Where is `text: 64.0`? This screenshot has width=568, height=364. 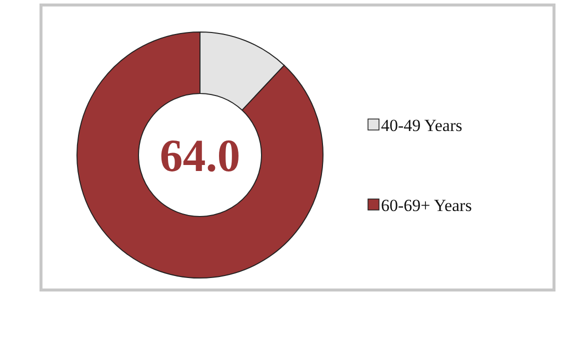 text: 64.0 is located at coordinates (200, 156).